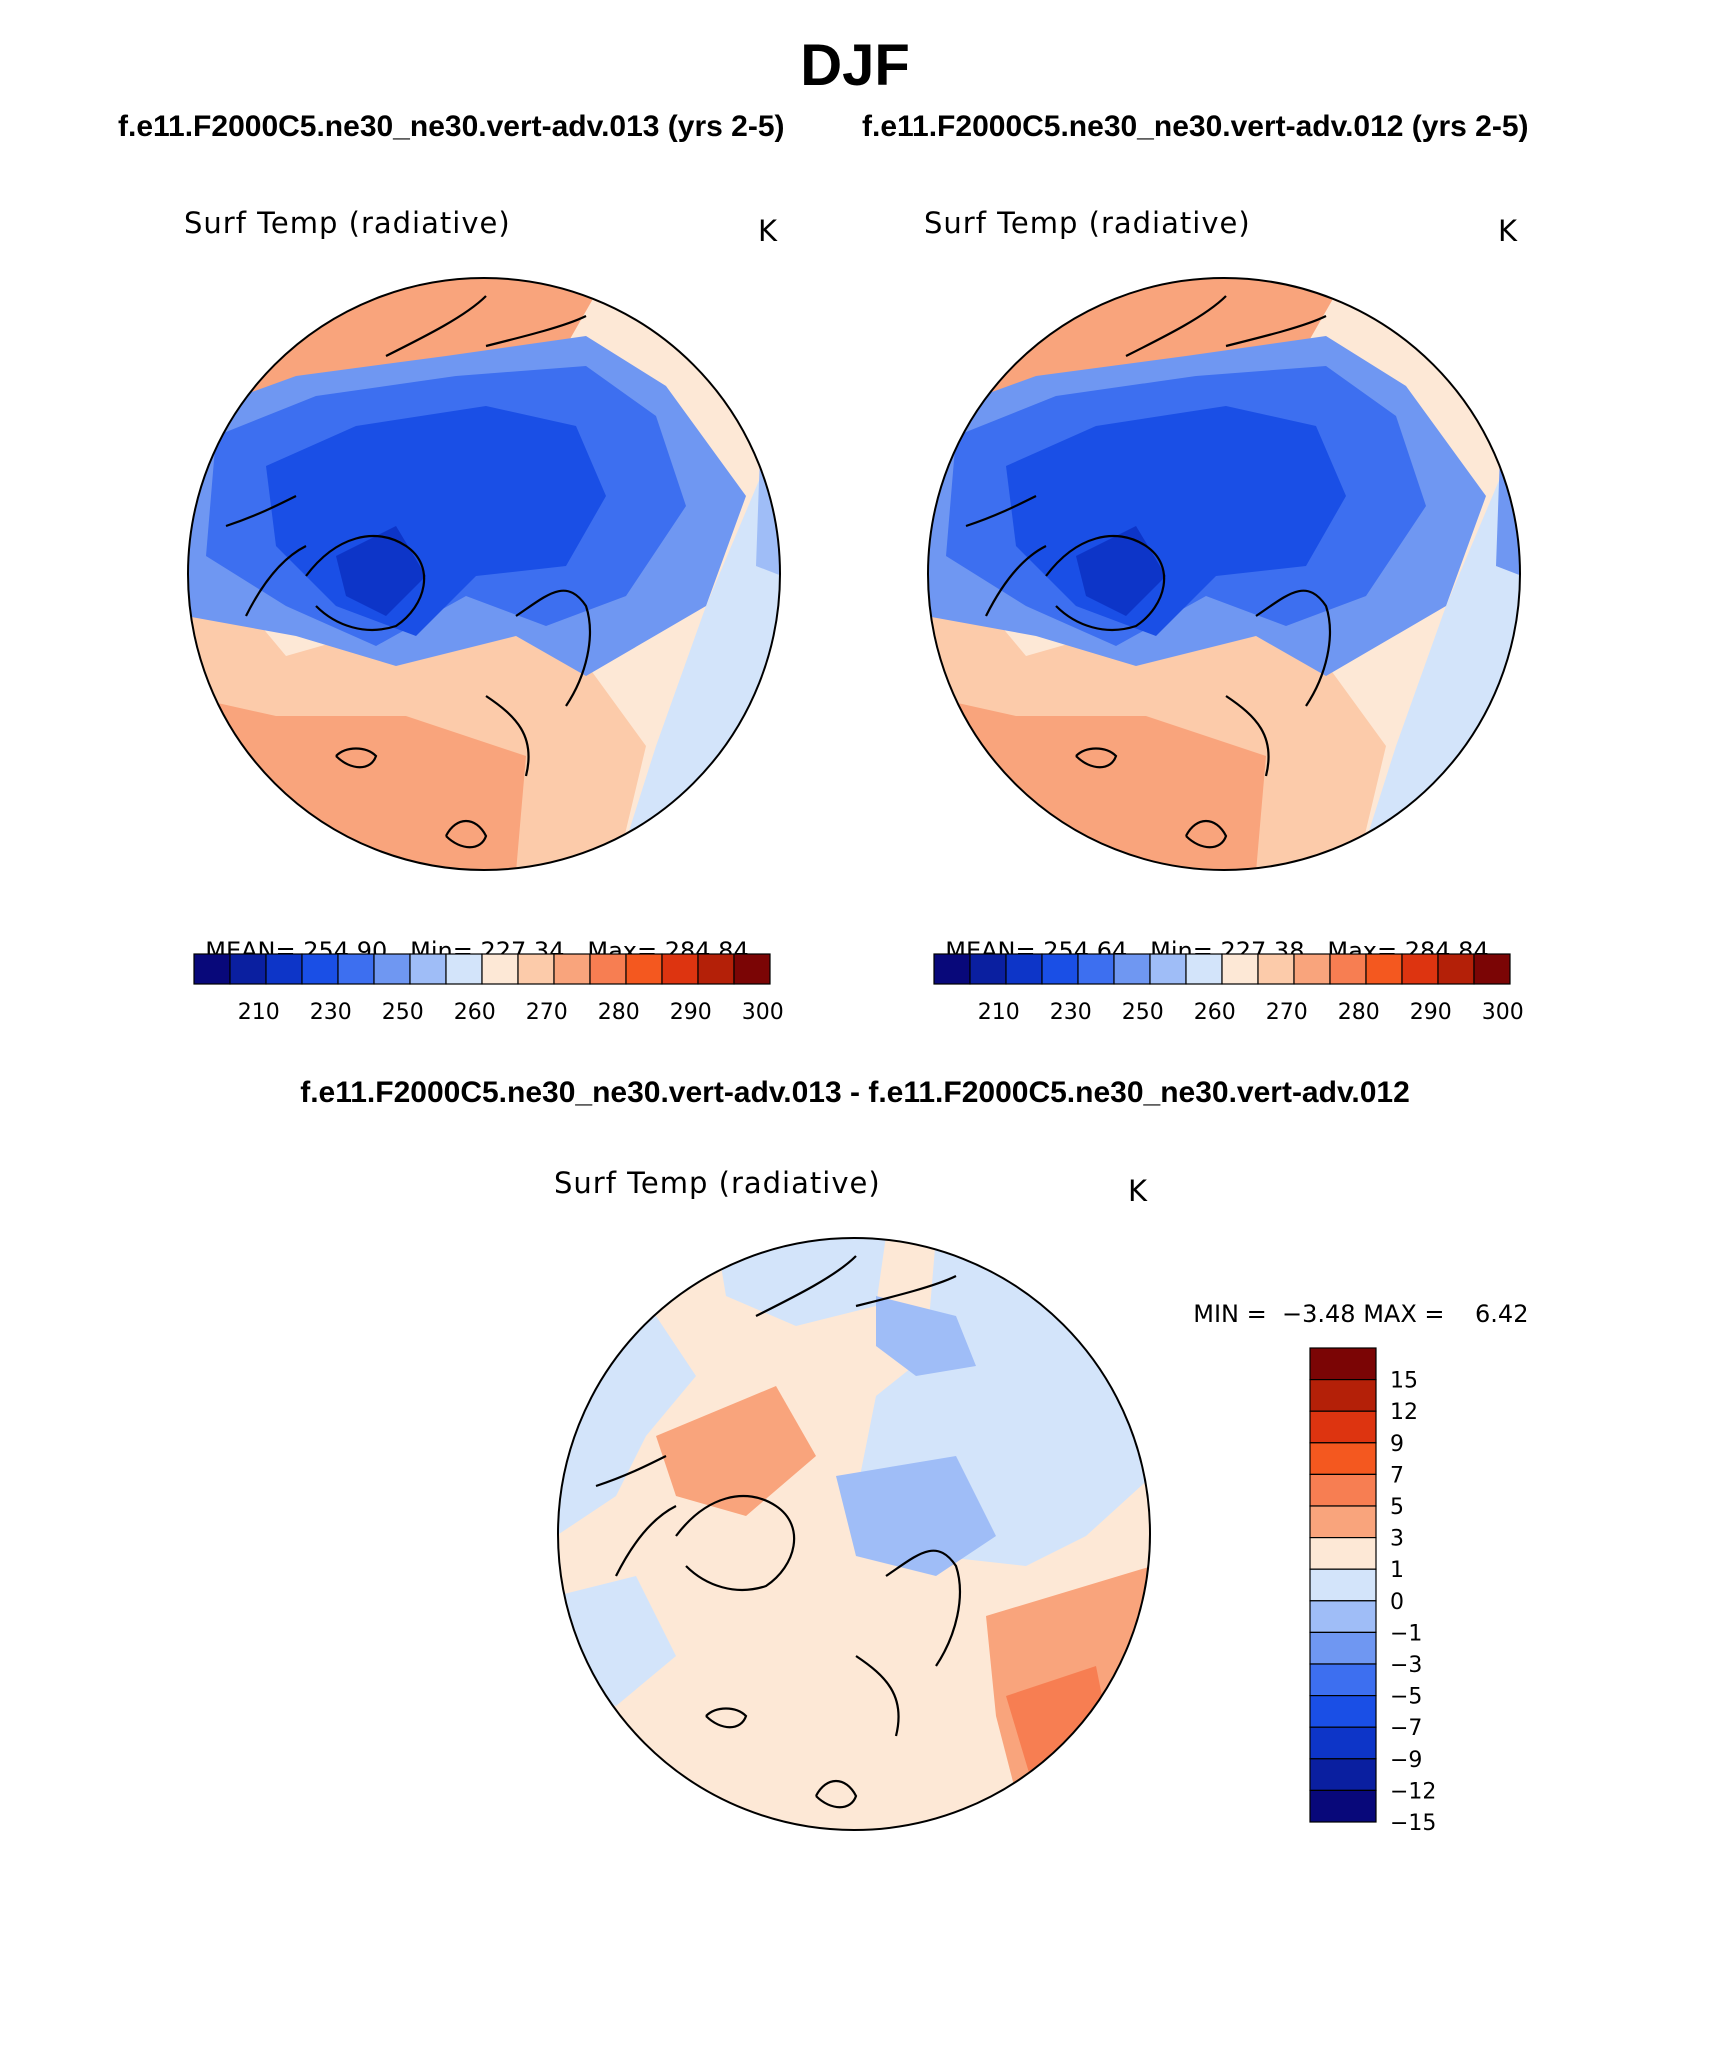 The width and height of the screenshot is (1710, 2061). What do you see at coordinates (1431, 1012) in the screenshot?
I see `colorbar-2-label-6: 290` at bounding box center [1431, 1012].